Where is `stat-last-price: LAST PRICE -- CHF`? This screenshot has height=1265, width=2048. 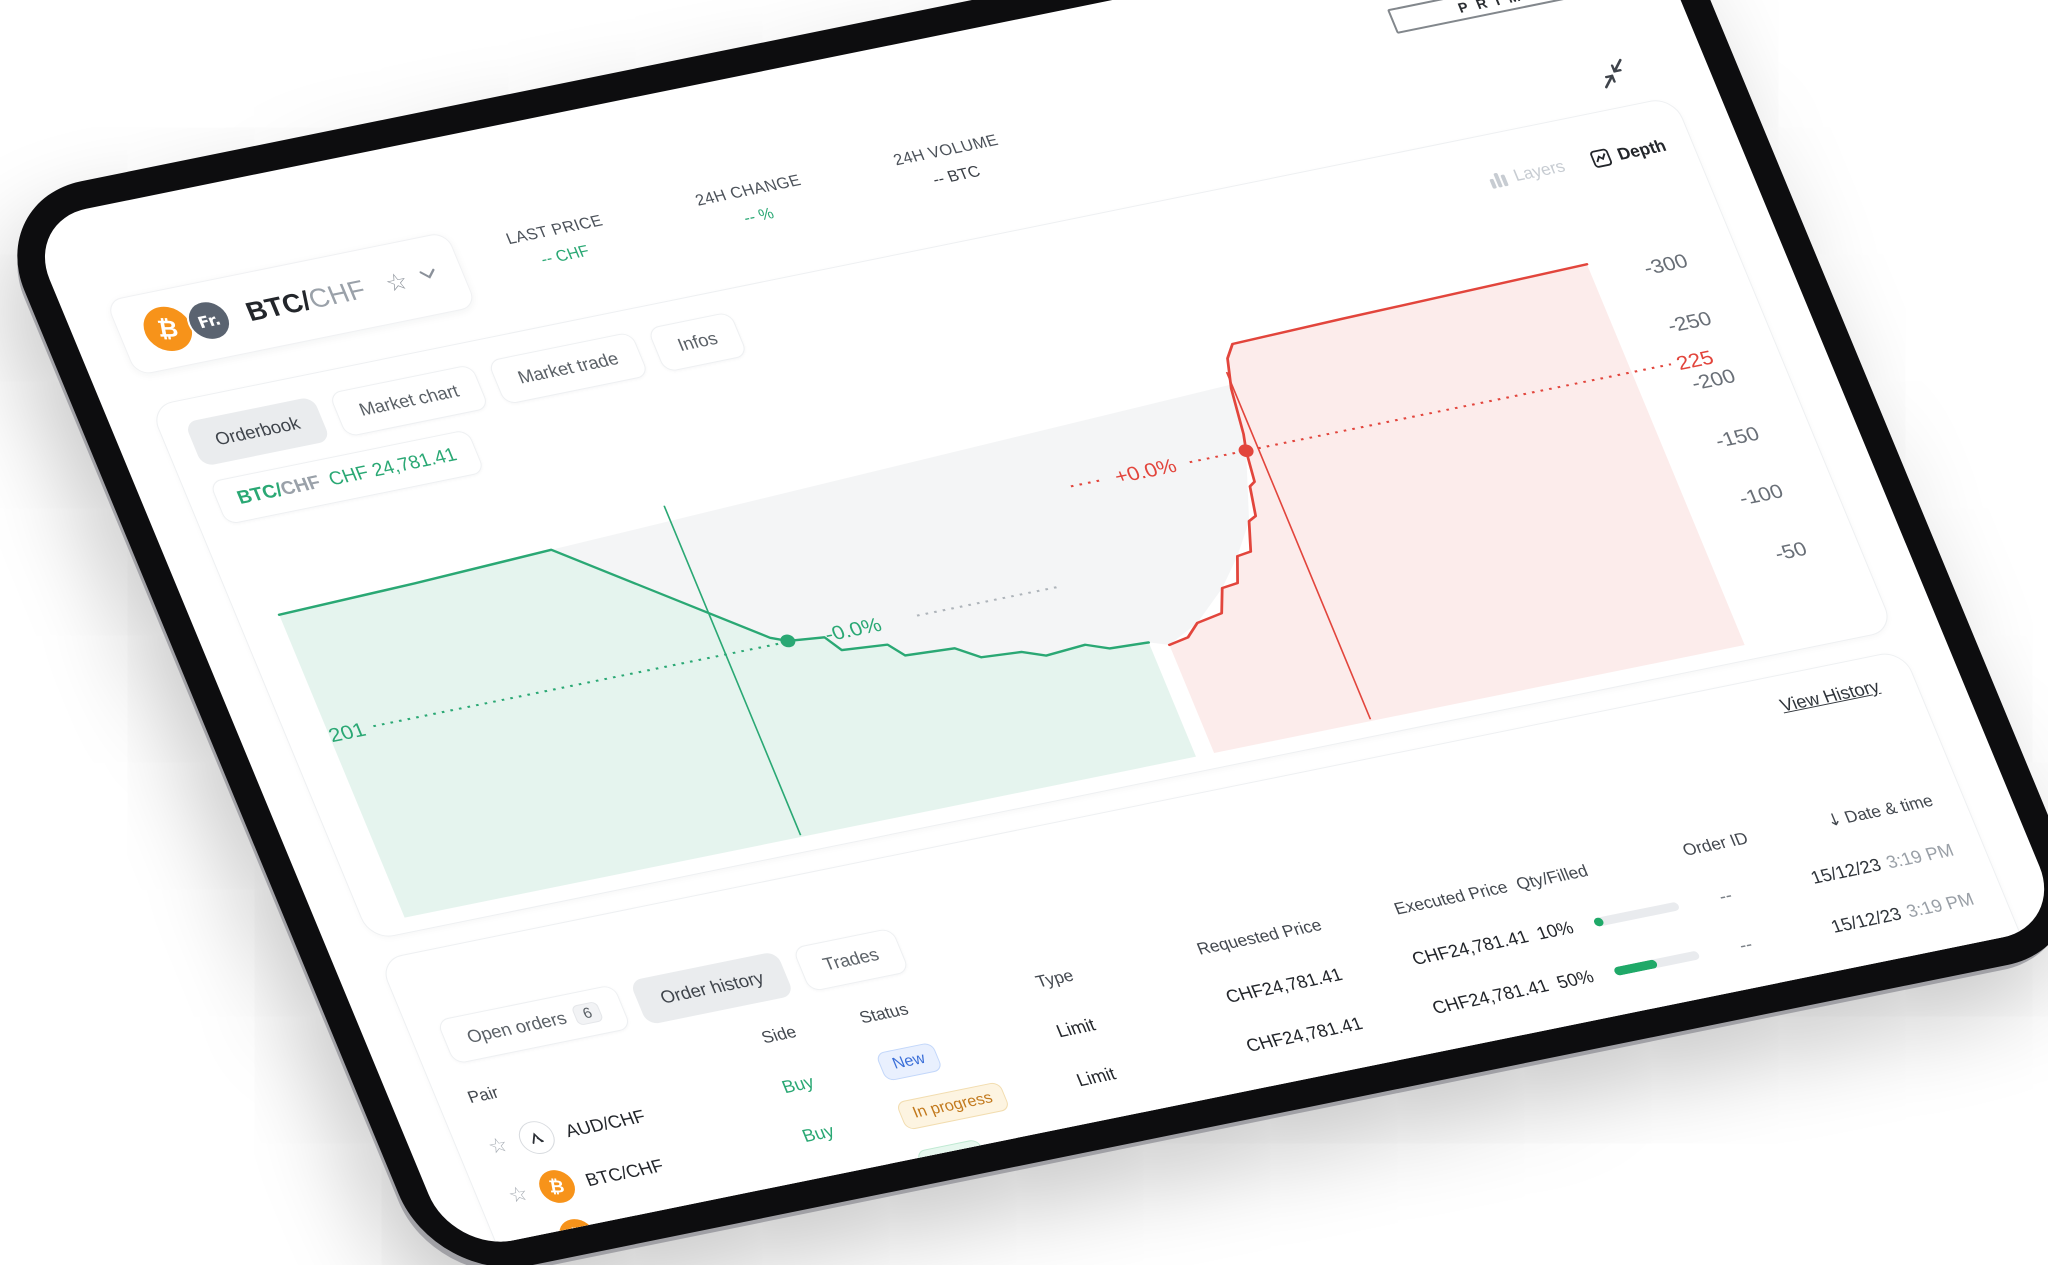 stat-last-price: LAST PRICE -- CHF is located at coordinates (560, 244).